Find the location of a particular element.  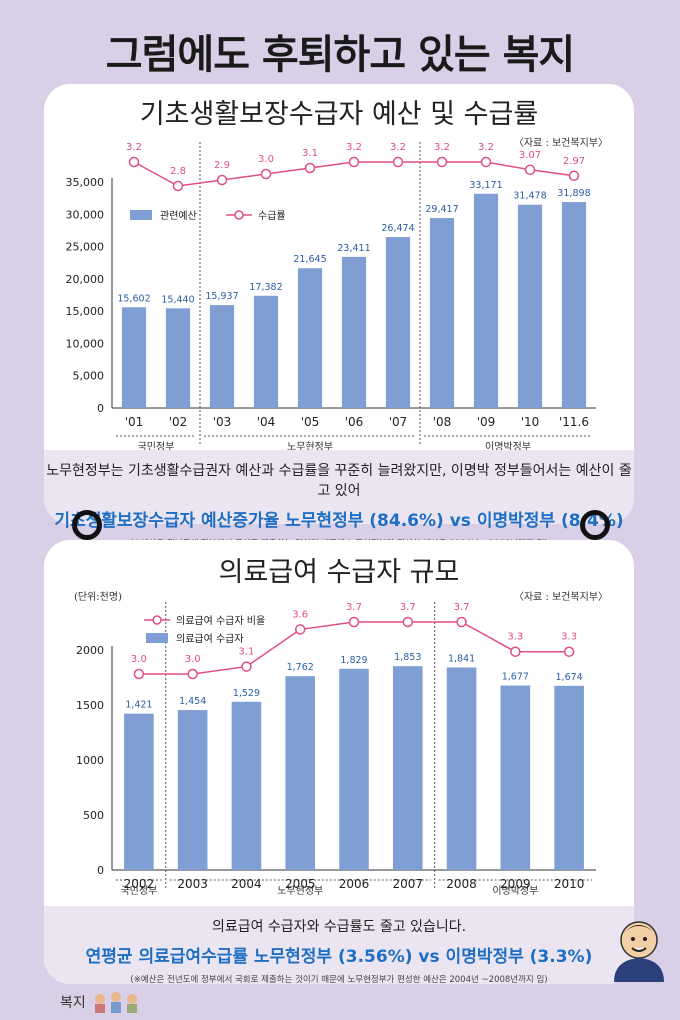

bar-value-label: 26,474 is located at coordinates (397, 228).